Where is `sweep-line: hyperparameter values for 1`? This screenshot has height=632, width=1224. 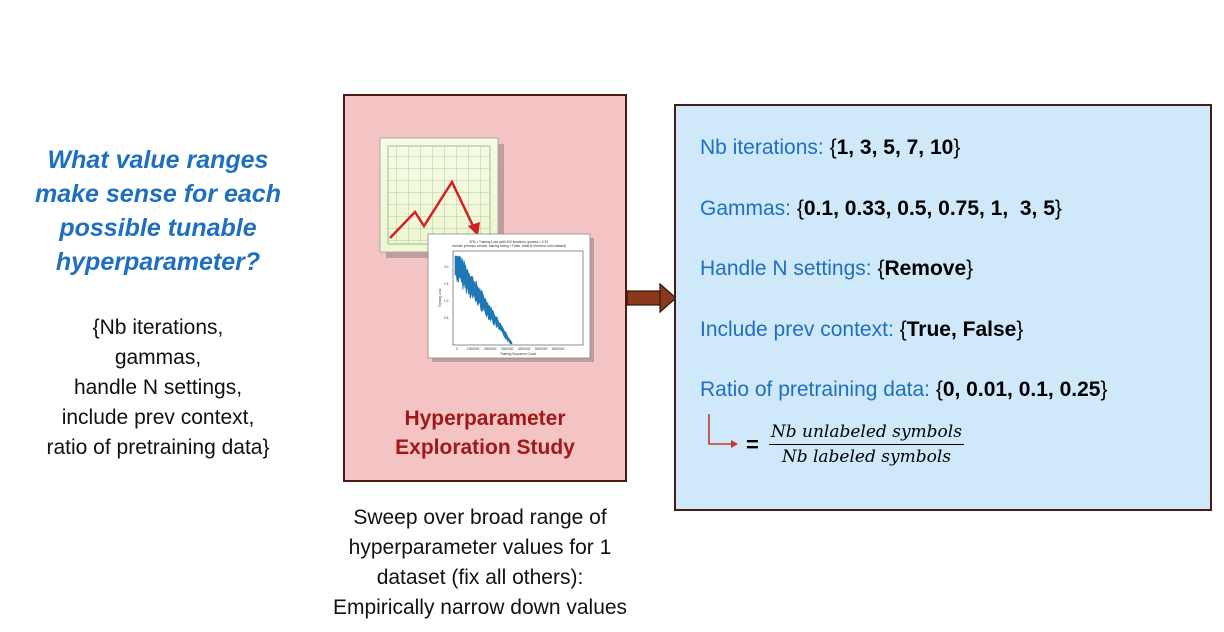 sweep-line: hyperparameter values for 1 is located at coordinates (480, 547).